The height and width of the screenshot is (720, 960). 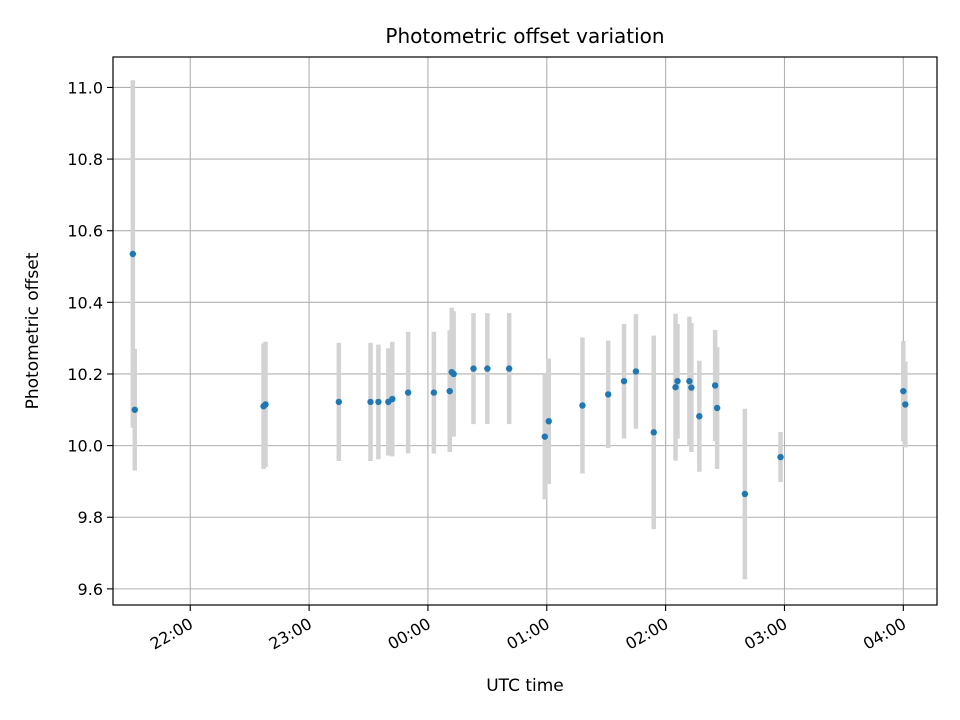 I want to click on y-tick-label: 10.6, so click(x=85, y=231).